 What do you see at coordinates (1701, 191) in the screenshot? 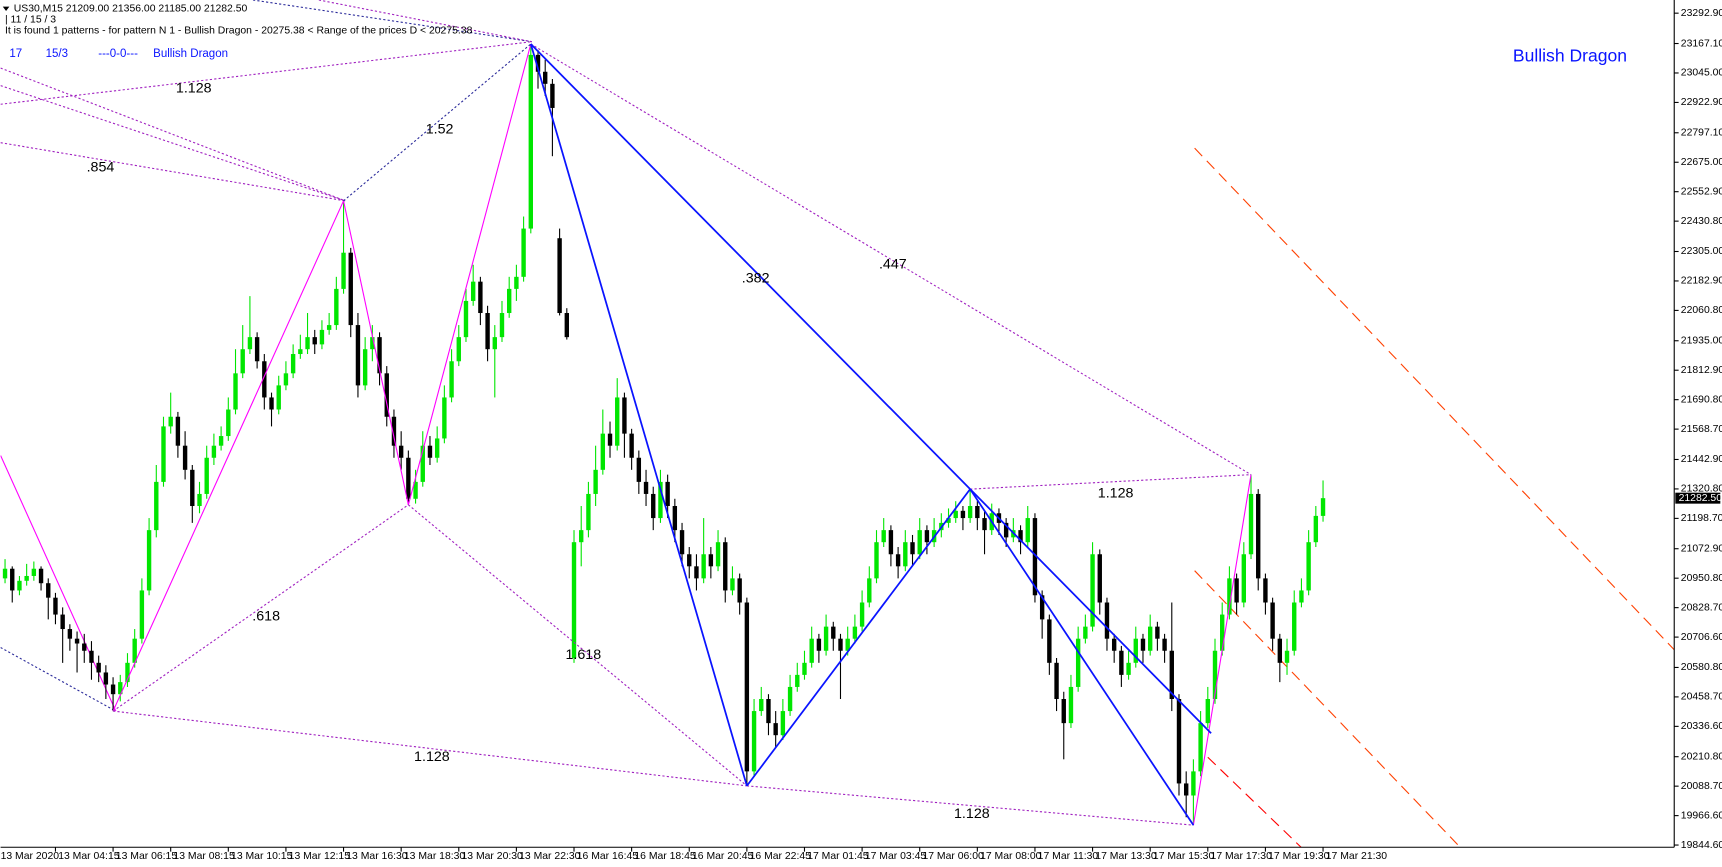
I see `y-tick-label: 22552.90` at bounding box center [1701, 191].